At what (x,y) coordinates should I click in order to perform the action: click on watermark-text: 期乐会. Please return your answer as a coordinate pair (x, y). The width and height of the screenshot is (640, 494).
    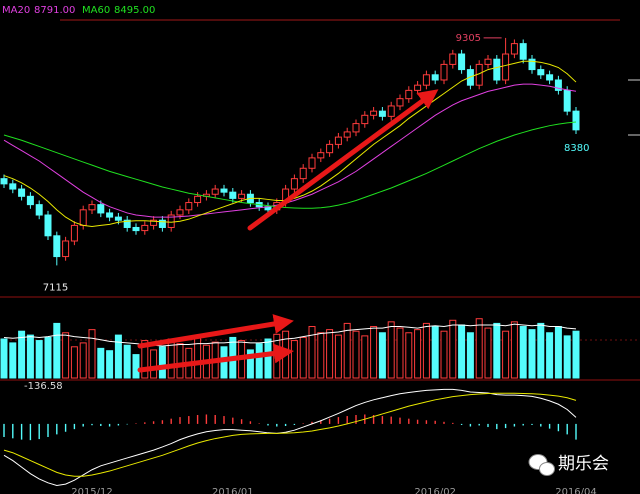
    Looking at the image, I should click on (583, 464).